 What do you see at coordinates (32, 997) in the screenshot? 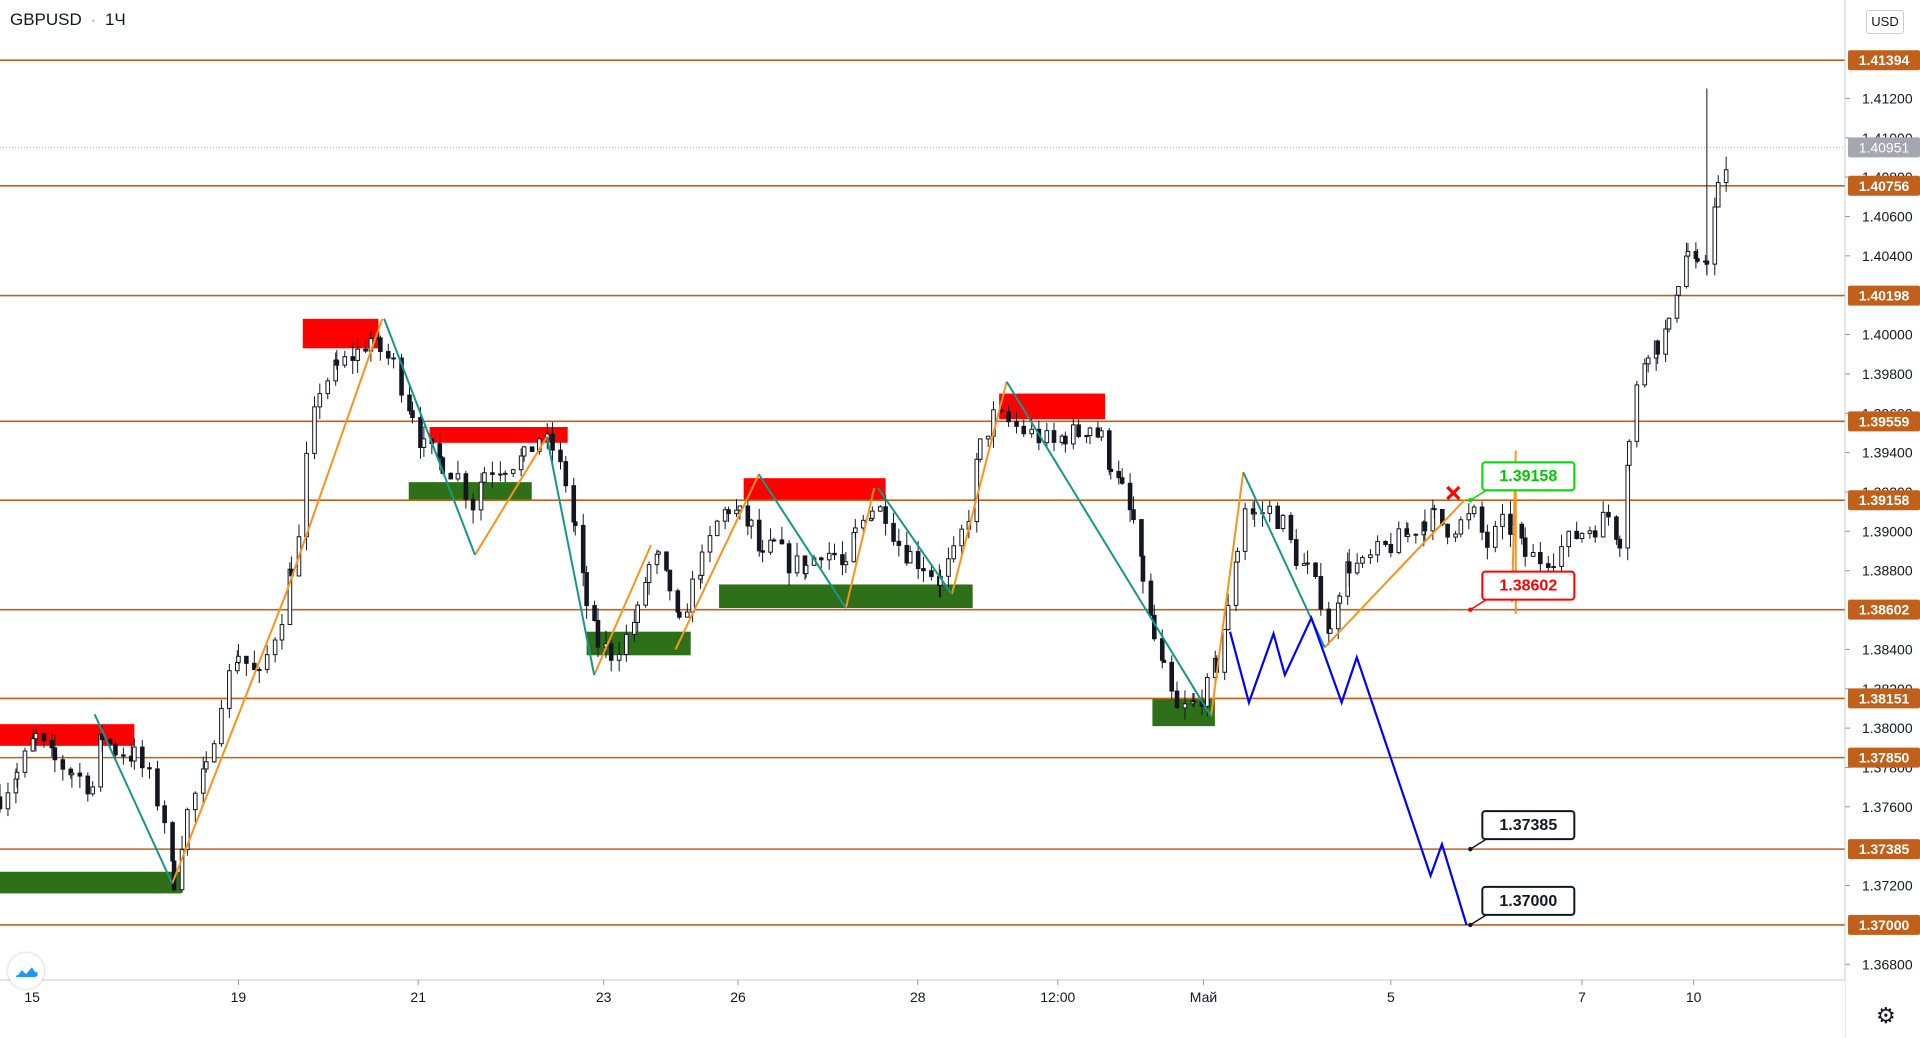
I see `x-tick-label: 15` at bounding box center [32, 997].